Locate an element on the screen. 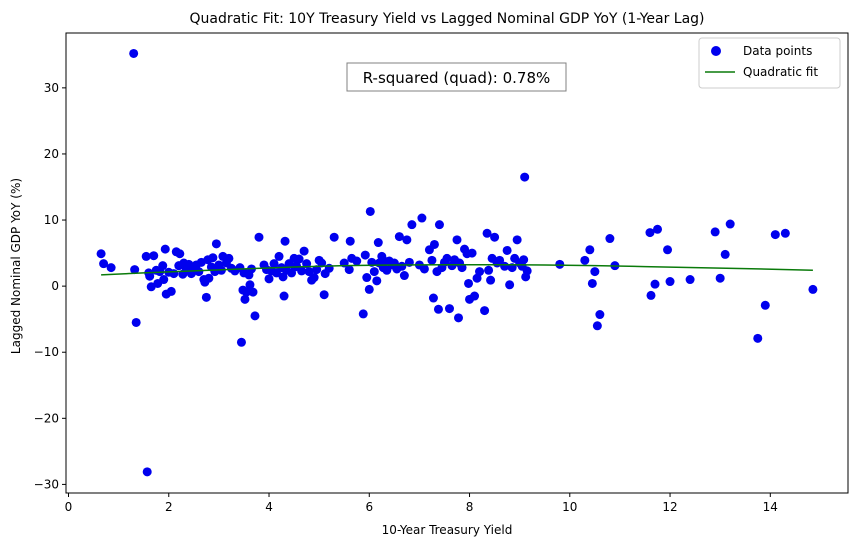  y-axis-label: Lagged Nominal GDP YoY (%) is located at coordinates (16, 266).